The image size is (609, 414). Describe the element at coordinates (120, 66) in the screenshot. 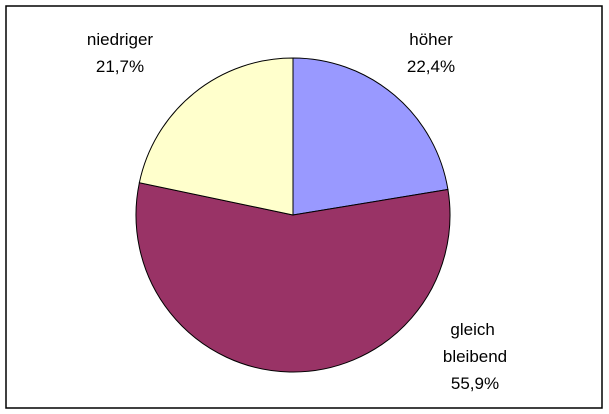

I see `slice-value-label: 21,7%` at that location.